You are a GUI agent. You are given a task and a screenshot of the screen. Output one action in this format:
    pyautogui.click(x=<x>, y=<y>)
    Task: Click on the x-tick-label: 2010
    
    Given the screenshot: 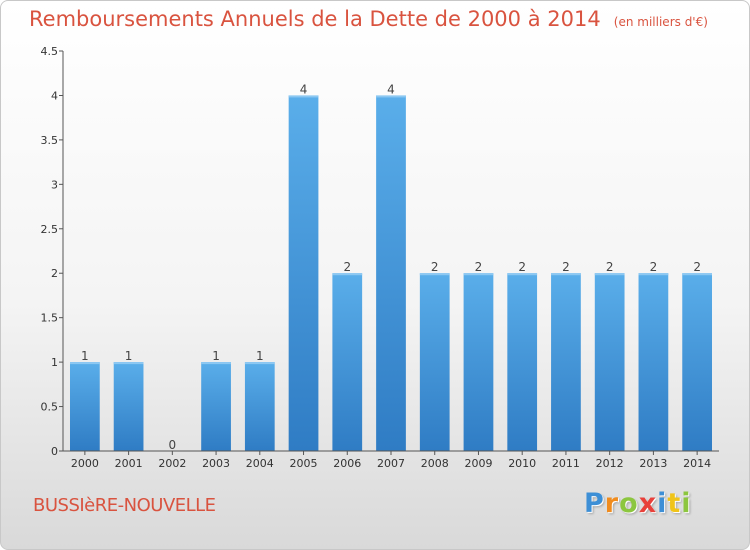 What is the action you would take?
    pyautogui.click(x=522, y=463)
    